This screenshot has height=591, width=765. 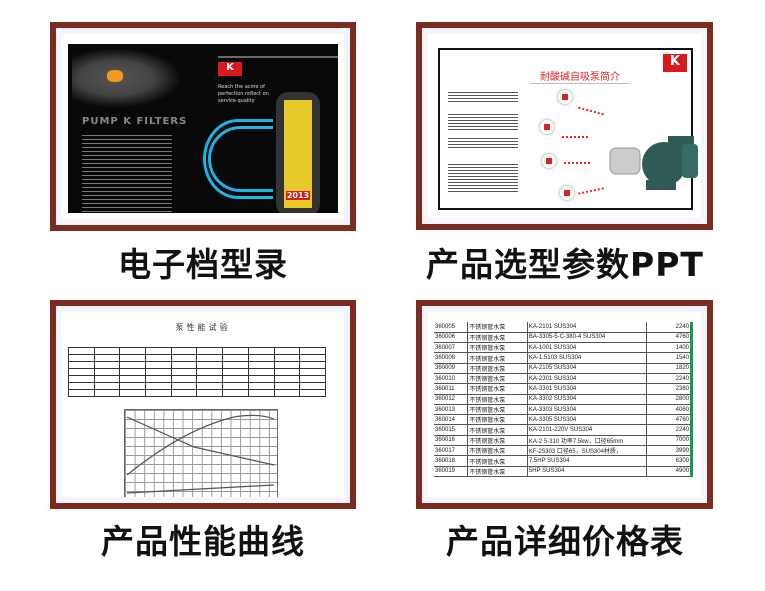 I want to click on item-price: 1400, so click(x=669, y=348).